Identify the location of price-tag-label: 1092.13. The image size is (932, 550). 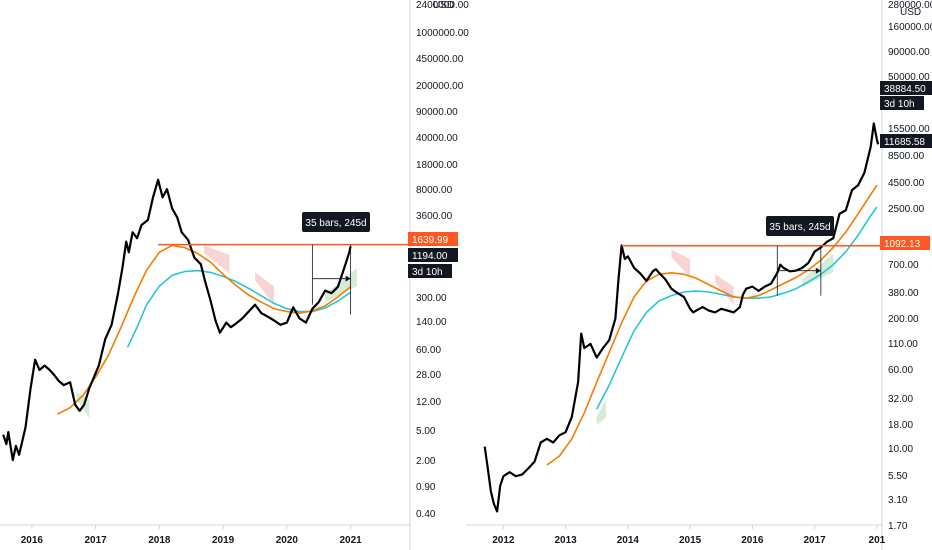
(902, 244).